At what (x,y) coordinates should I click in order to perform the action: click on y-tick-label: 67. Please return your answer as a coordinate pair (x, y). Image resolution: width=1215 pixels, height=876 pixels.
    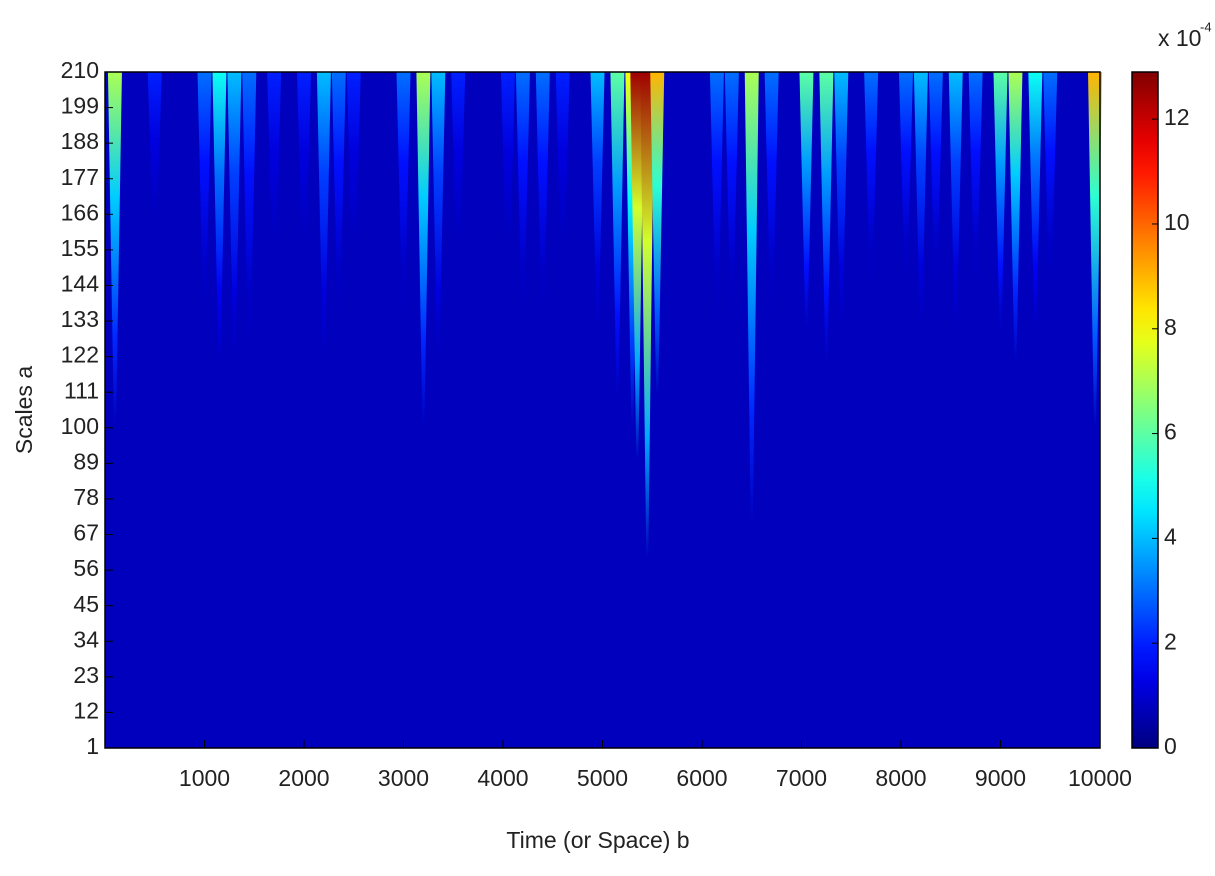
    Looking at the image, I should click on (86, 533).